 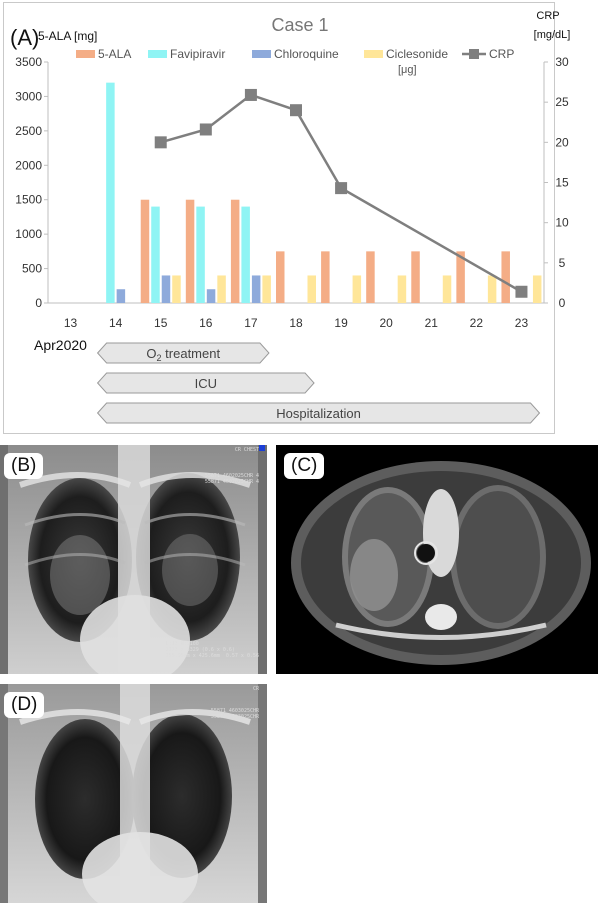 What do you see at coordinates (562, 223) in the screenshot?
I see `y-tick-label-right: 10` at bounding box center [562, 223].